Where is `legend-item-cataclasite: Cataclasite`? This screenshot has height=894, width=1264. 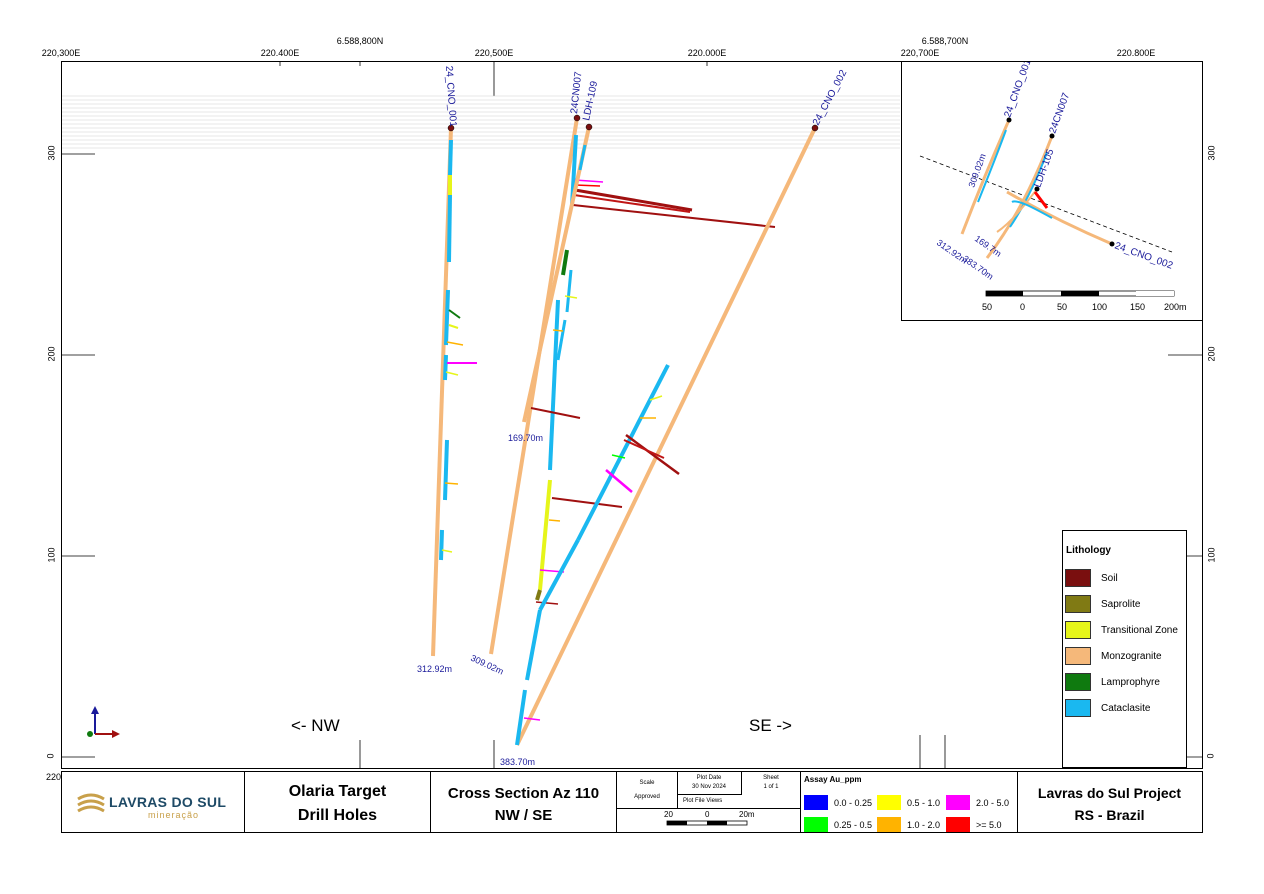
legend-item-cataclasite: Cataclasite is located at coordinates (1107, 708).